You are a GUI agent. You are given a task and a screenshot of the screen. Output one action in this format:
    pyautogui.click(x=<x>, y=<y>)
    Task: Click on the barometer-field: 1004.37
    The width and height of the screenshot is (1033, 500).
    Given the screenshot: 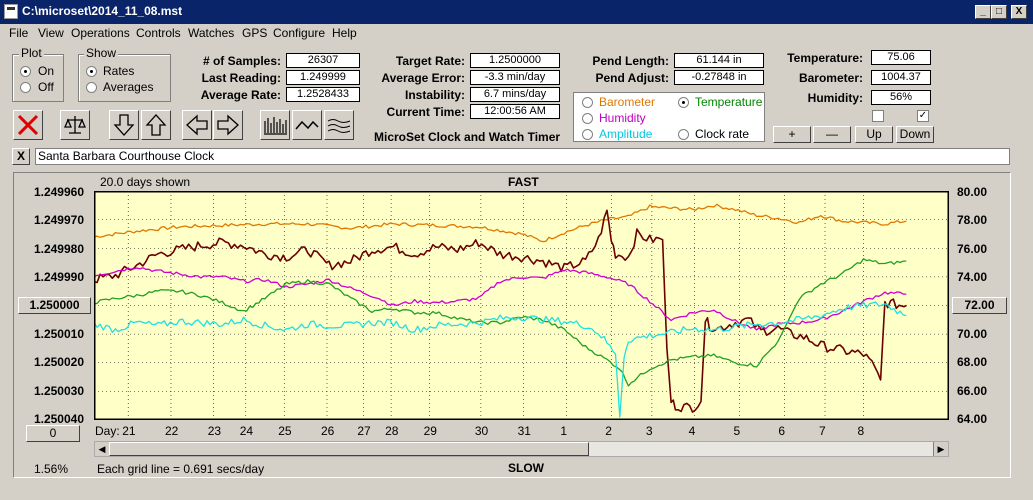 What is the action you would take?
    pyautogui.click(x=901, y=77)
    